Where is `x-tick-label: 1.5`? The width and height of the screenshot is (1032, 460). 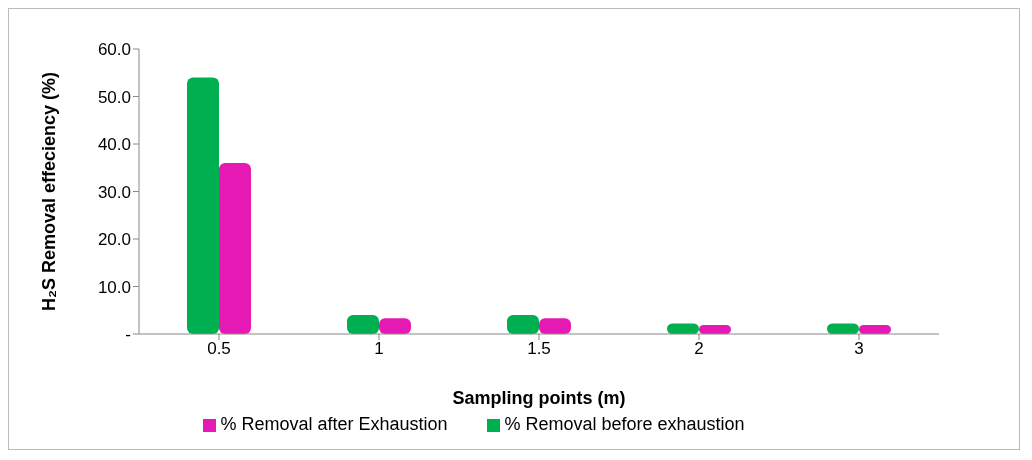
x-tick-label: 1.5 is located at coordinates (539, 349).